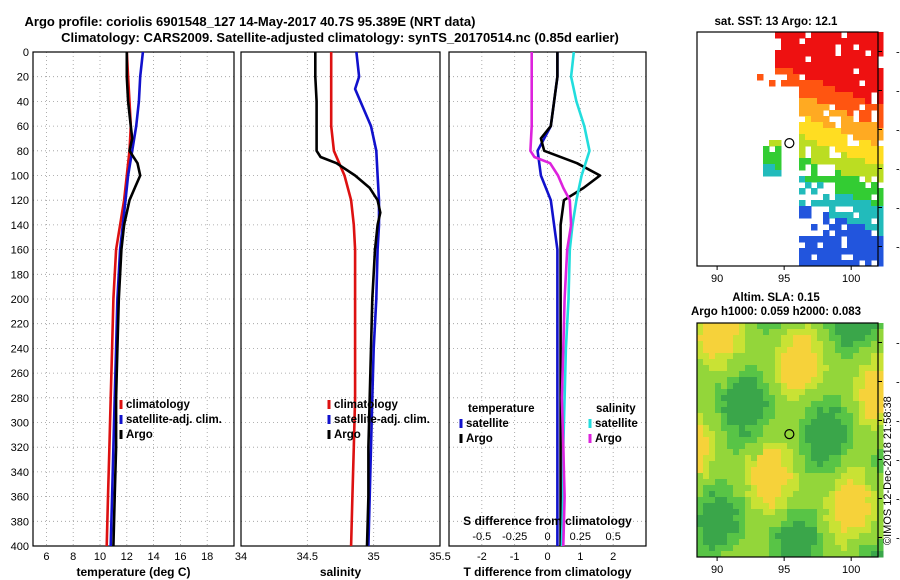  I want to click on map-title: Altim. SLA: 0.15, so click(776, 298).